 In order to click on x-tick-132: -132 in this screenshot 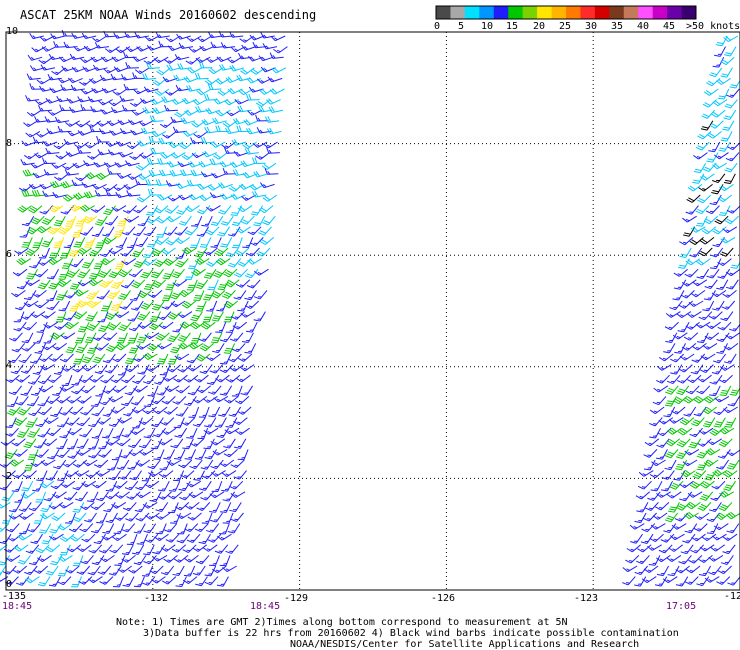, I will do `click(156, 598)`.